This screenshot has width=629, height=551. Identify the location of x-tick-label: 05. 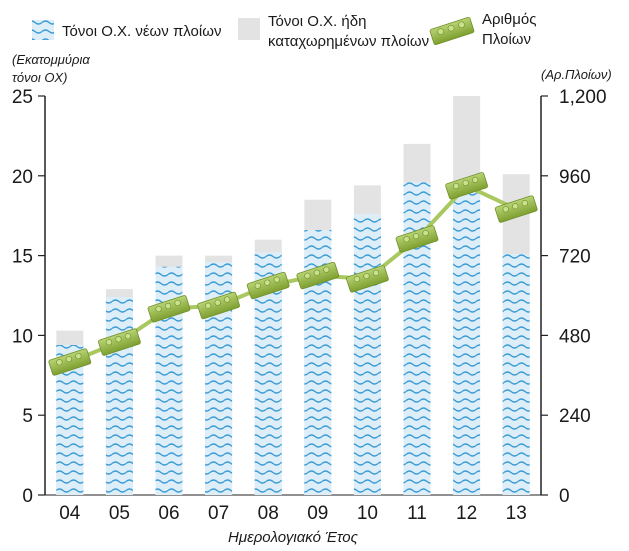
(119, 513).